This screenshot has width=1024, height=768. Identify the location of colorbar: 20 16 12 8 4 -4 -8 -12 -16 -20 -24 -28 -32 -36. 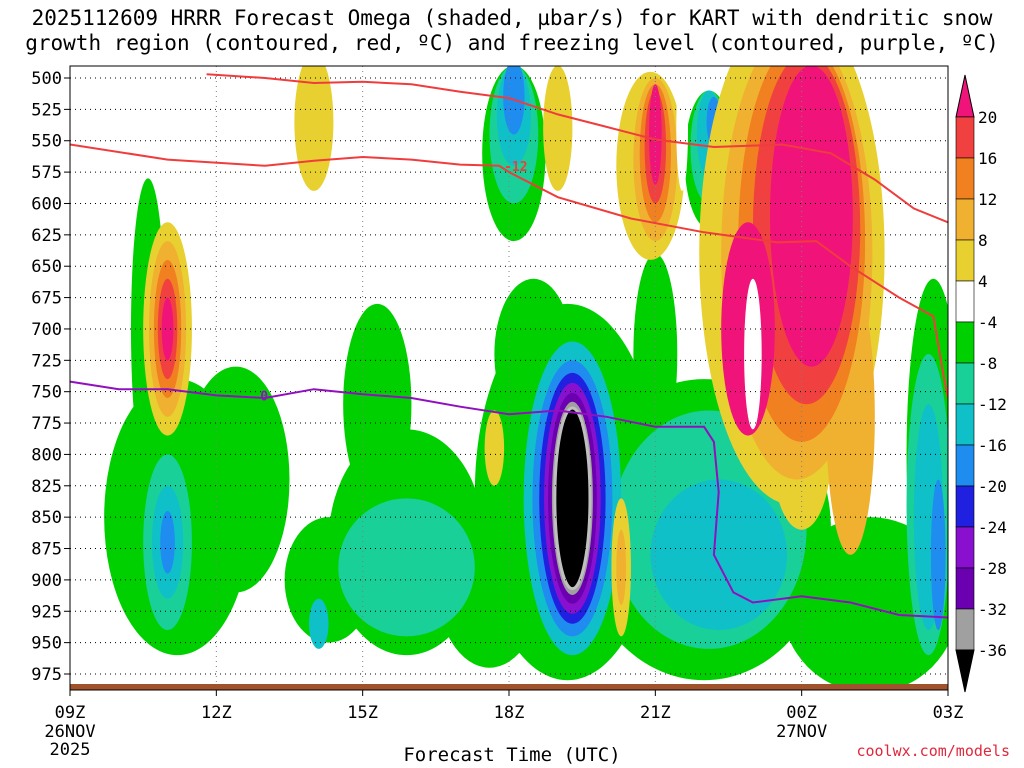
(981, 383).